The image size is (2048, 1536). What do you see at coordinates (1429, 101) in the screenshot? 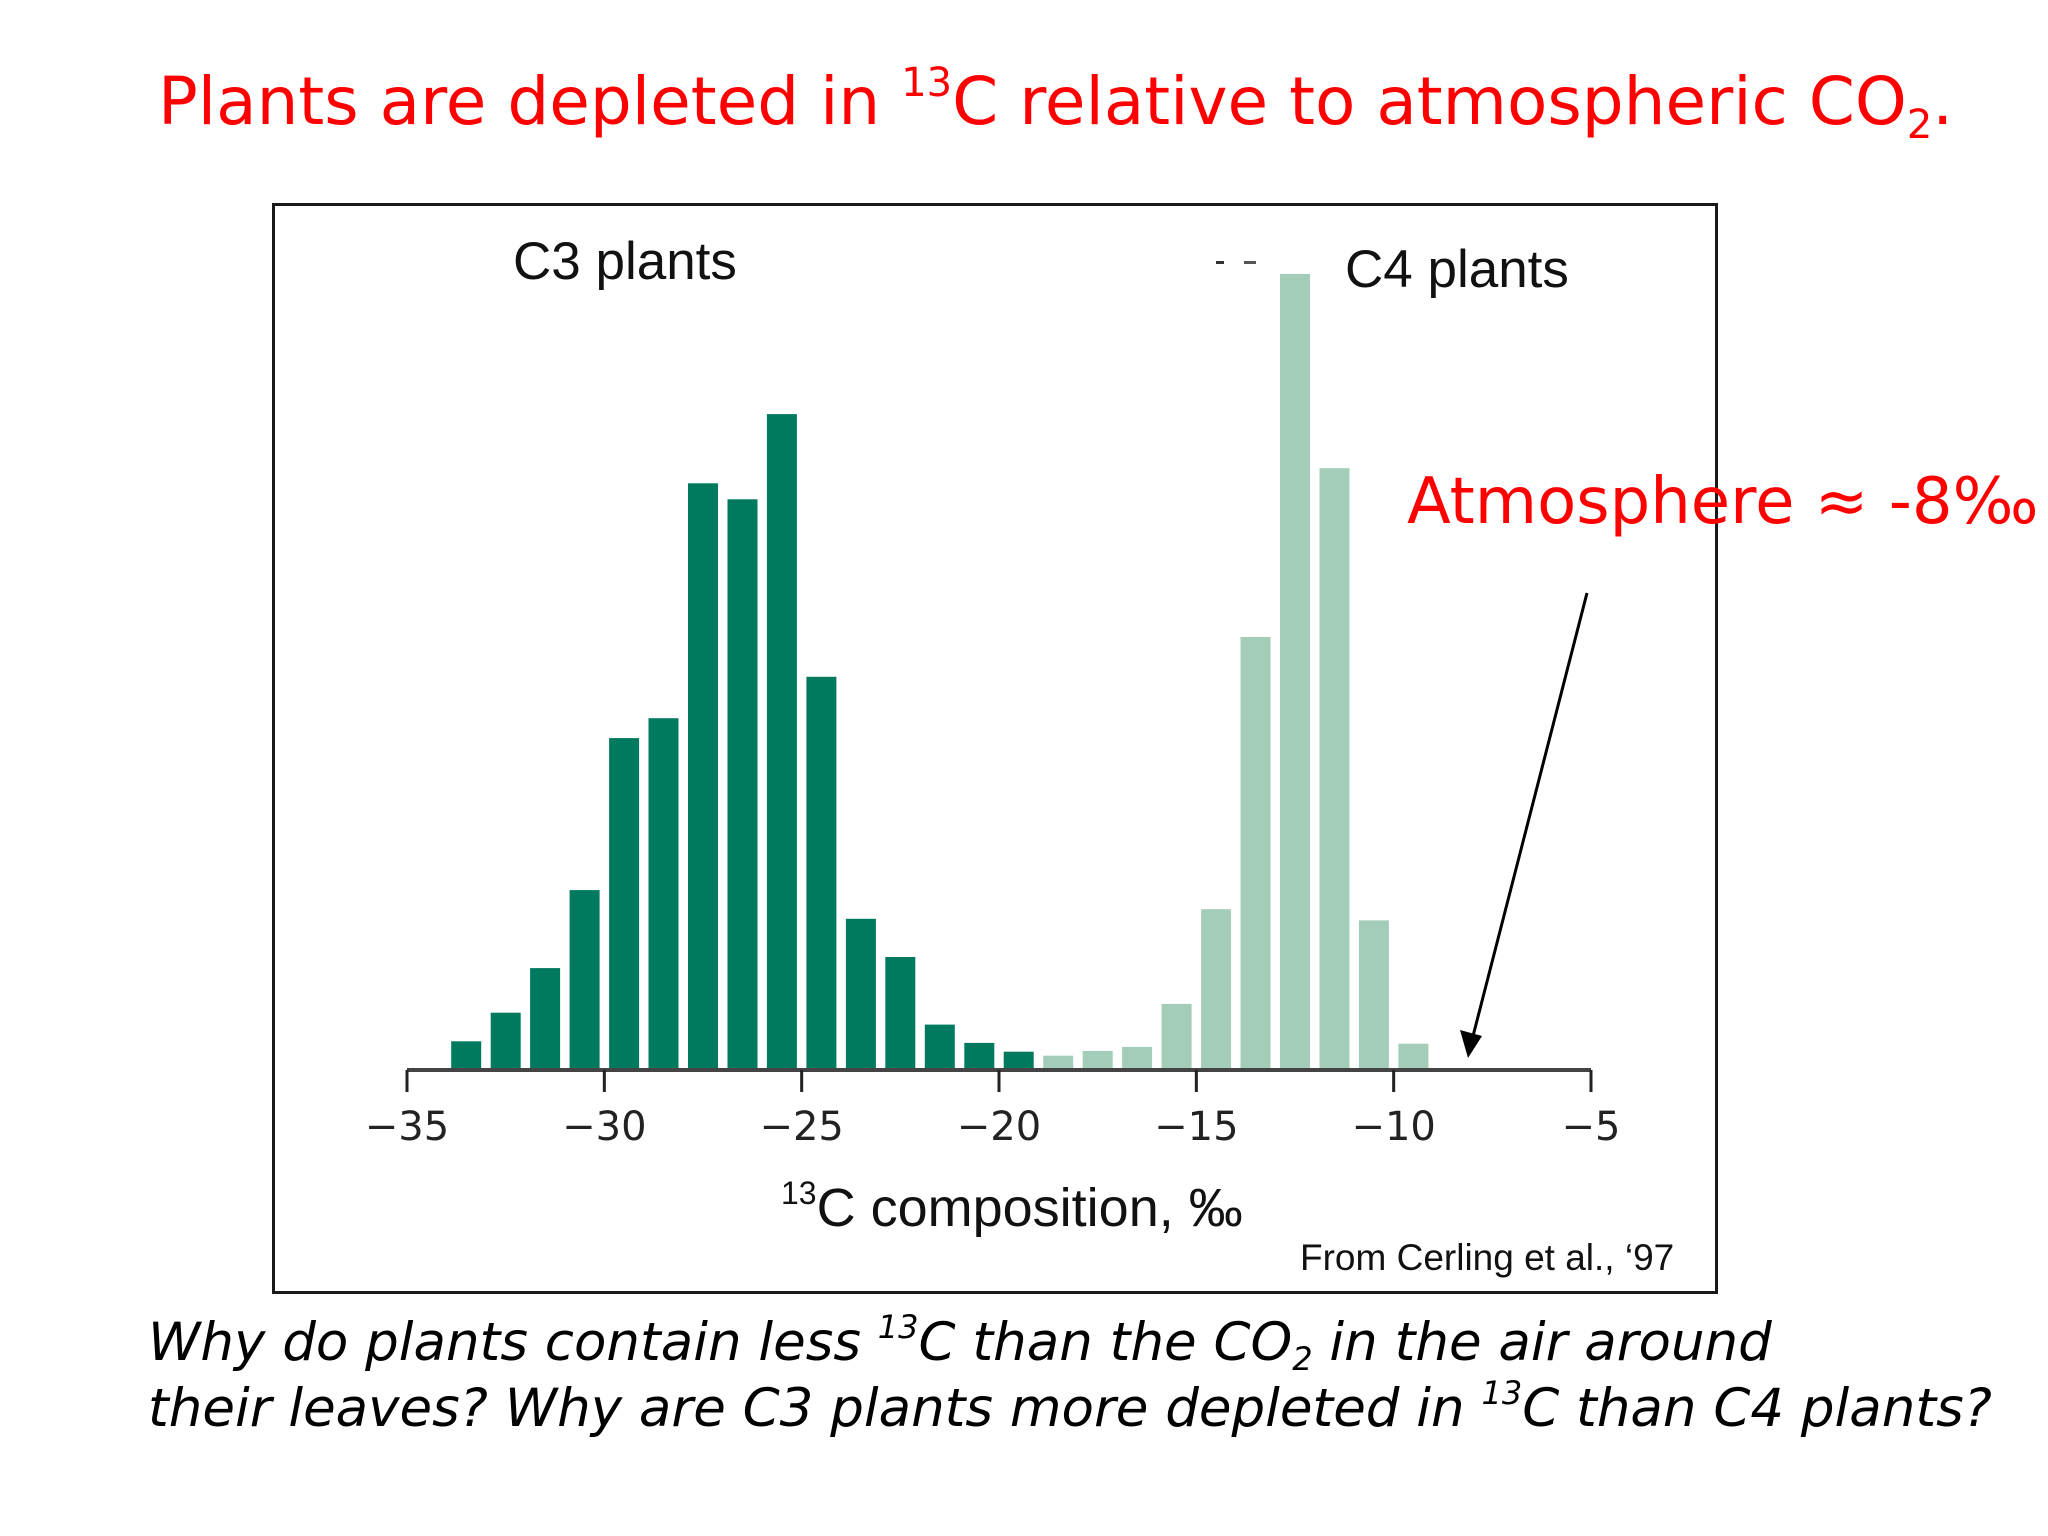
I see `title-text-middle: C relative to atmospheric CO` at bounding box center [1429, 101].